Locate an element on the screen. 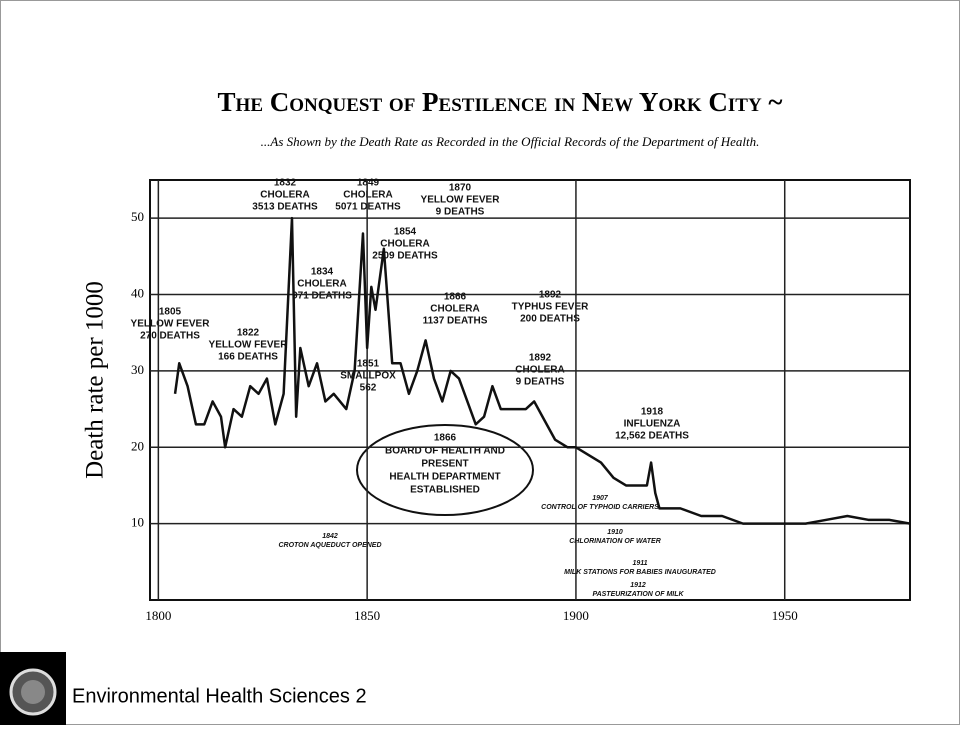 This screenshot has height=730, width=960. annotation: 200 DEATHS is located at coordinates (550, 319).